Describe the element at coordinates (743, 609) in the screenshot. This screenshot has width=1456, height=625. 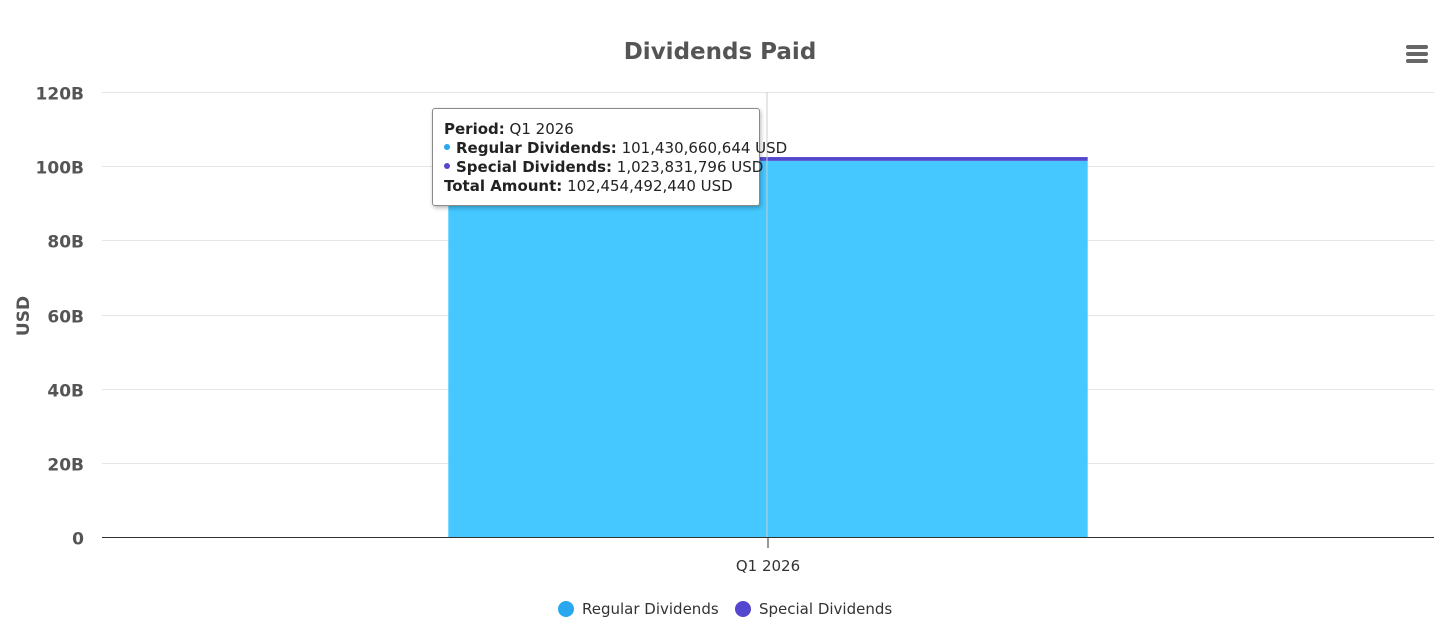
I see `special-dividends-legend-icon` at that location.